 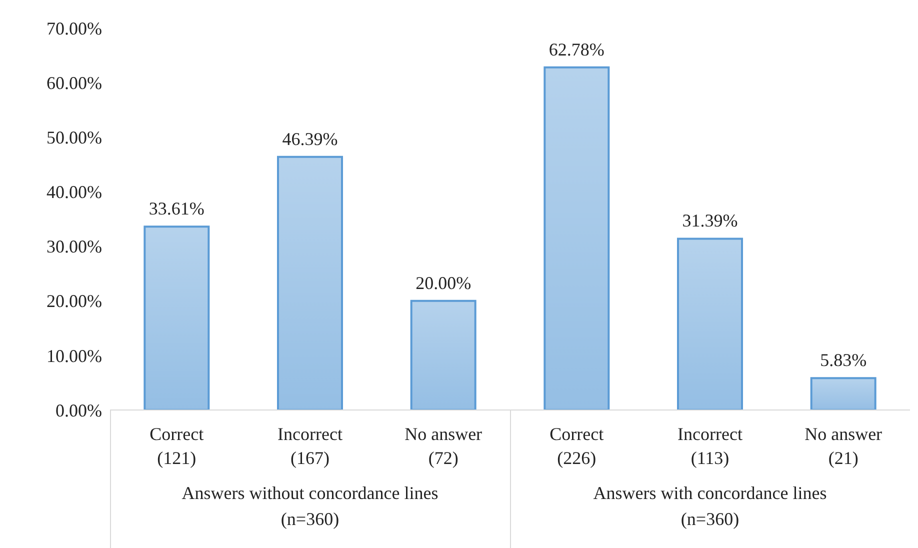 What do you see at coordinates (176, 208) in the screenshot?
I see `data-label: 33.61%` at bounding box center [176, 208].